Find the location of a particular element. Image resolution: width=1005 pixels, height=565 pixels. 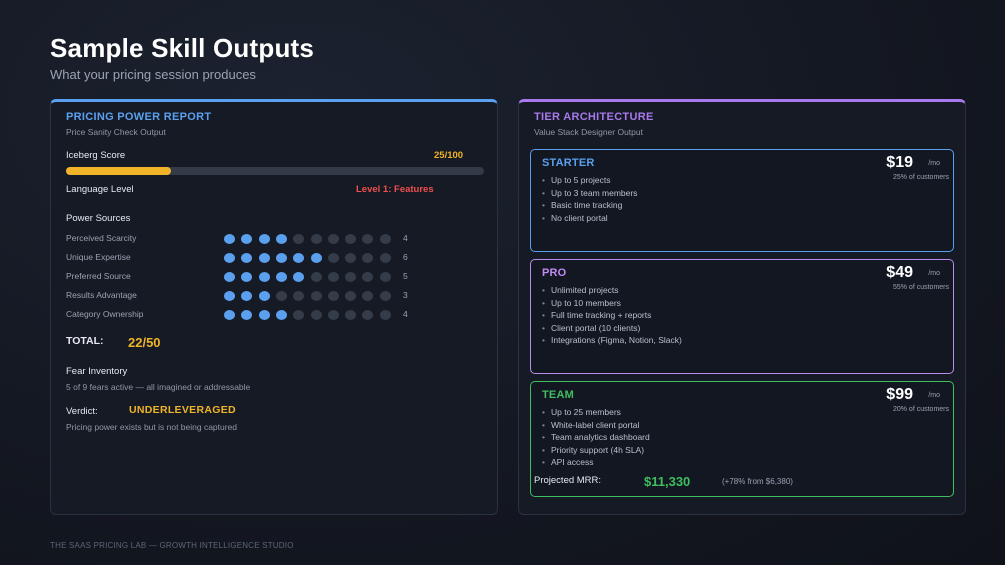

tier-customer-share: 20% of customers is located at coordinates (920, 409).